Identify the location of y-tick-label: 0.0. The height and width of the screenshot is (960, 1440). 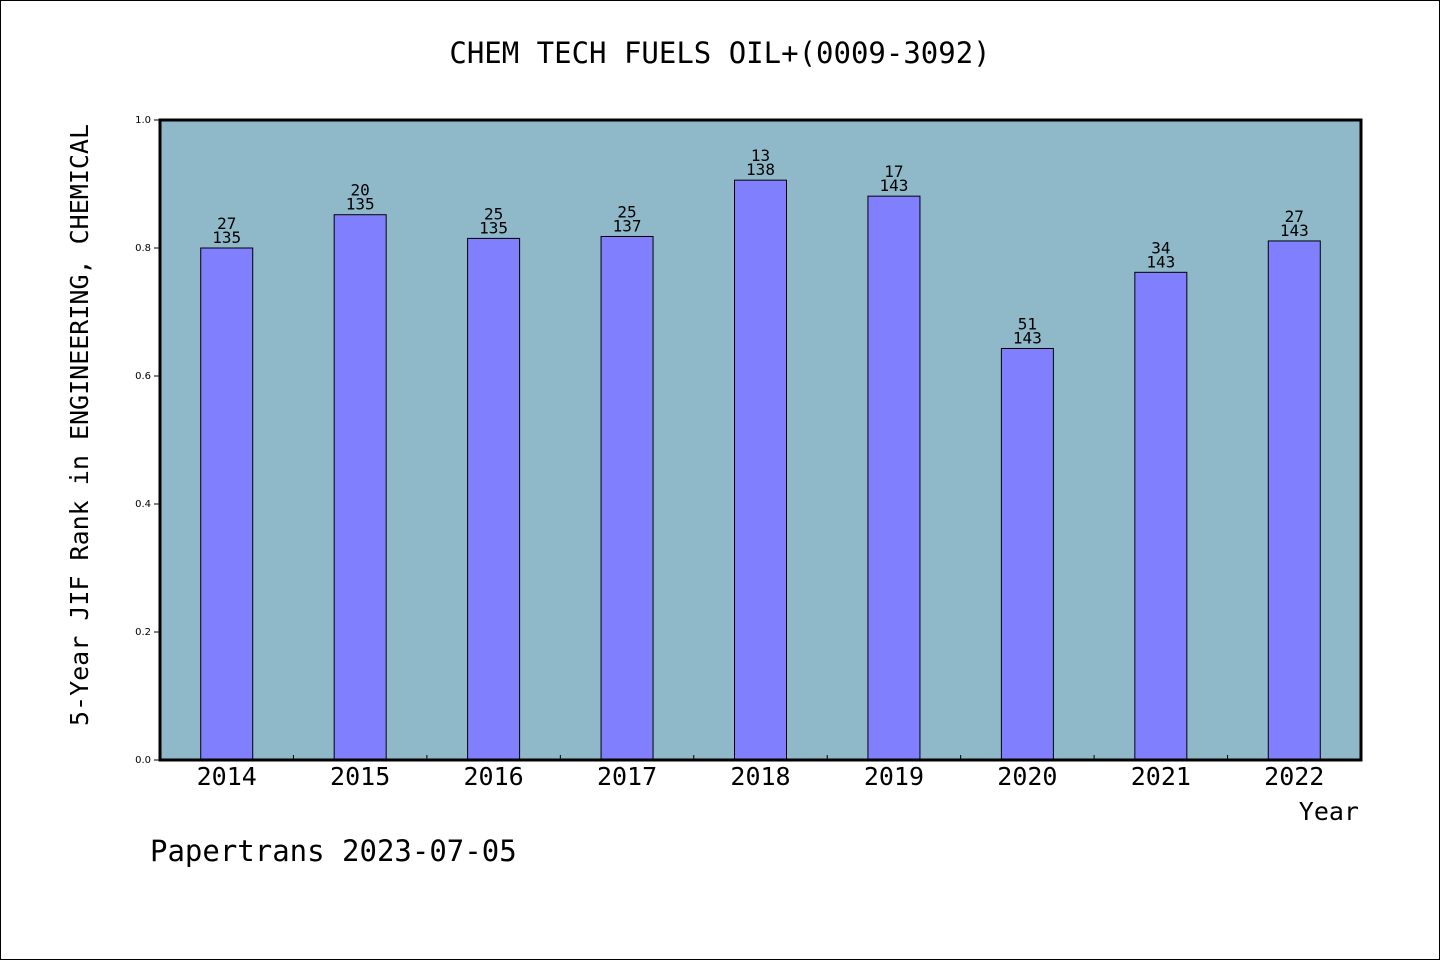
(143, 760).